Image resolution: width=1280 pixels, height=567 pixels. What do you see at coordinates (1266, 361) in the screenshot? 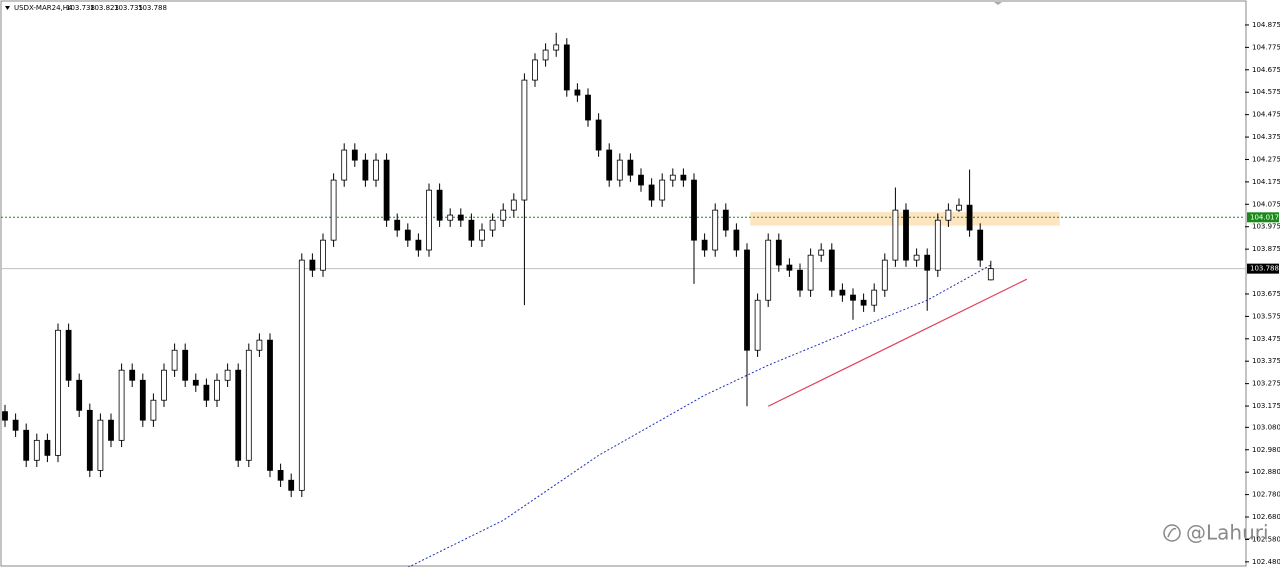
I see `y-tick-label: 103.375` at bounding box center [1266, 361].